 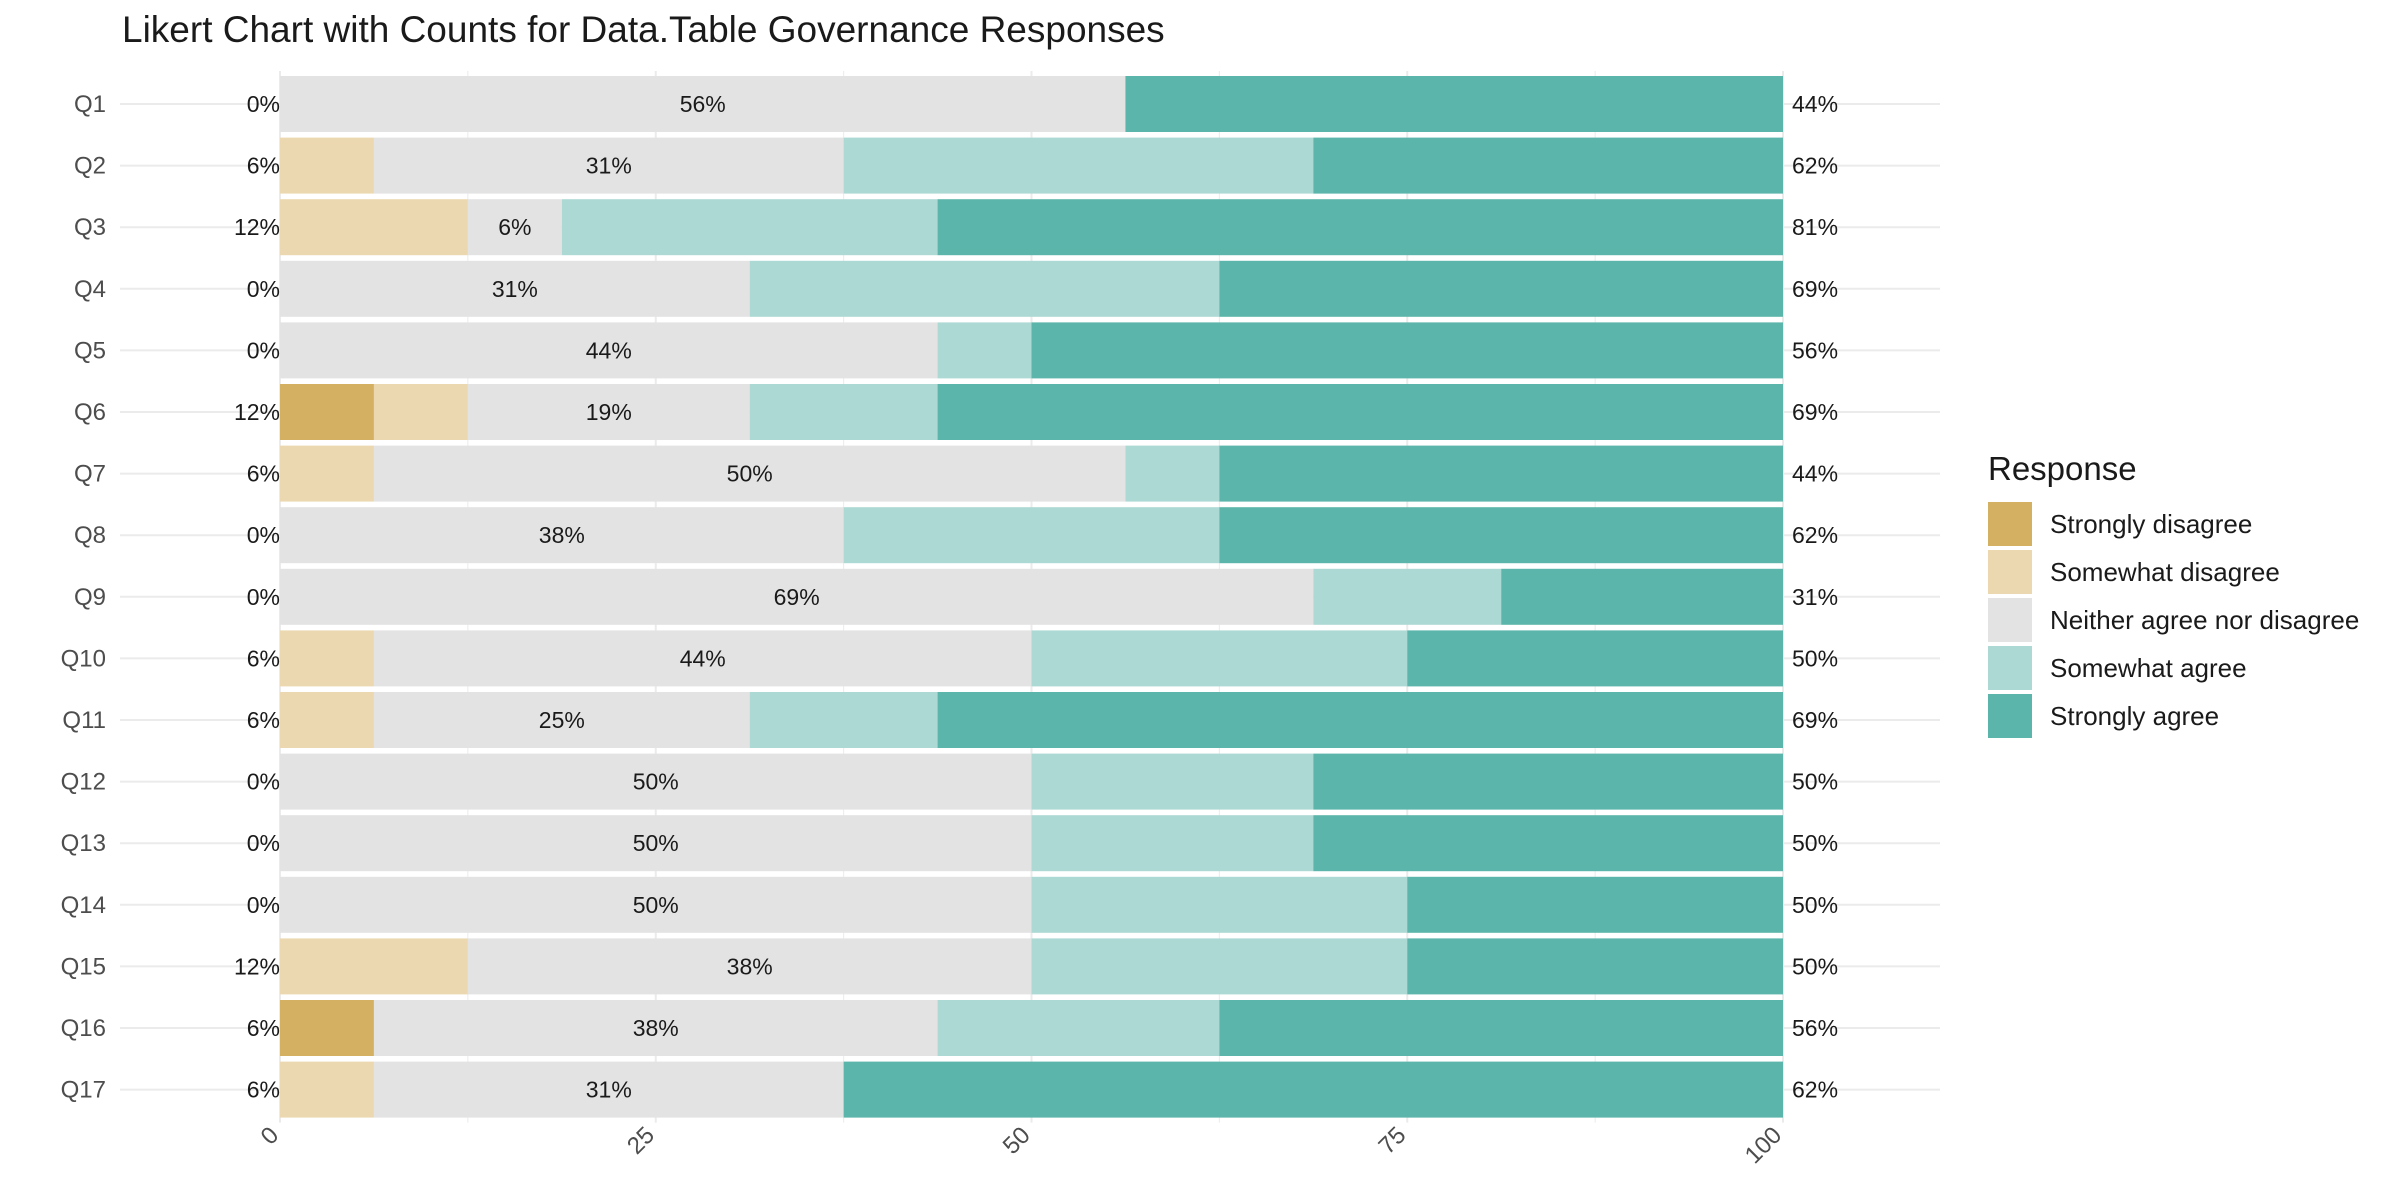 What do you see at coordinates (2151, 524) in the screenshot?
I see `legend-label: Strongly disagree` at bounding box center [2151, 524].